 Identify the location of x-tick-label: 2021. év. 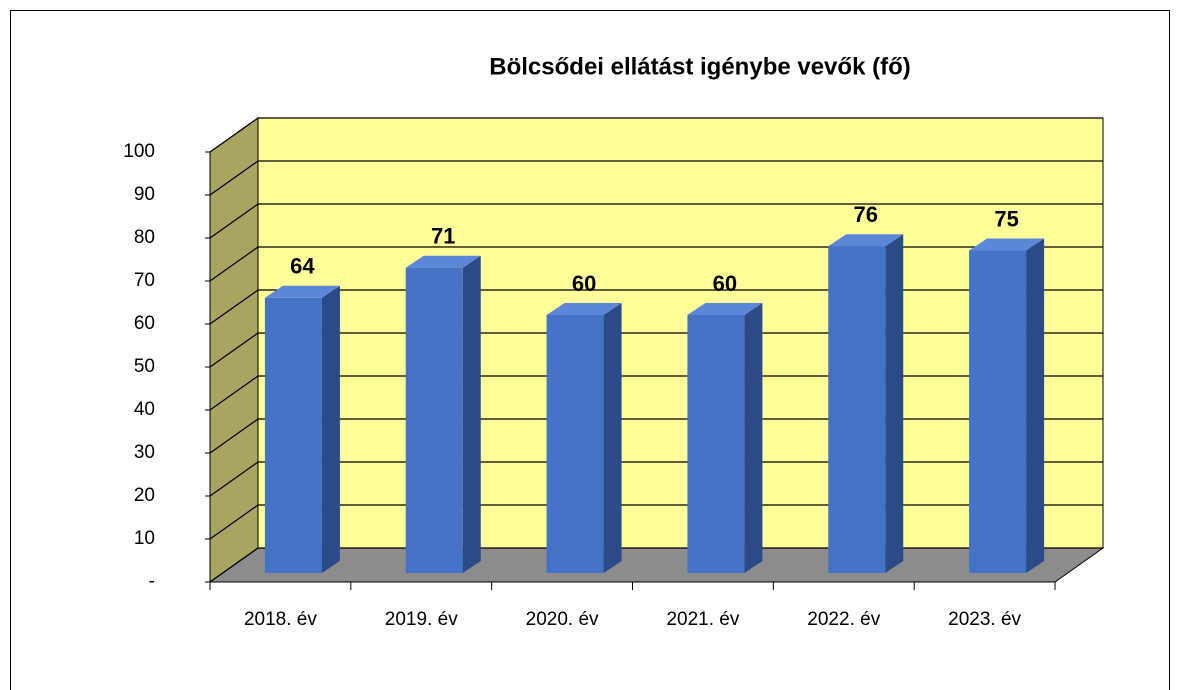
(702, 619).